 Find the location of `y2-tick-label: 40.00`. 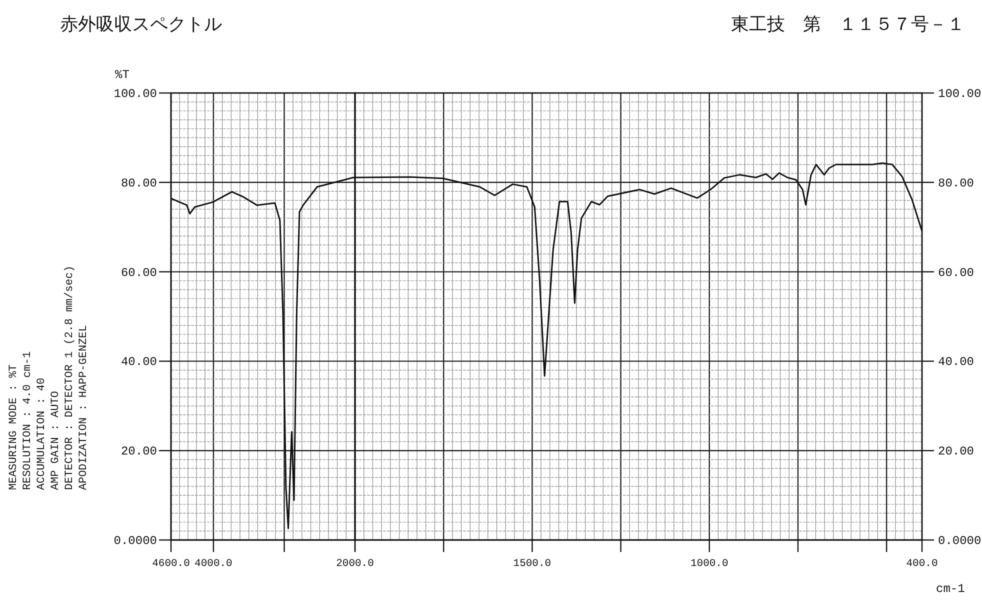

y2-tick-label: 40.00 is located at coordinates (956, 362).